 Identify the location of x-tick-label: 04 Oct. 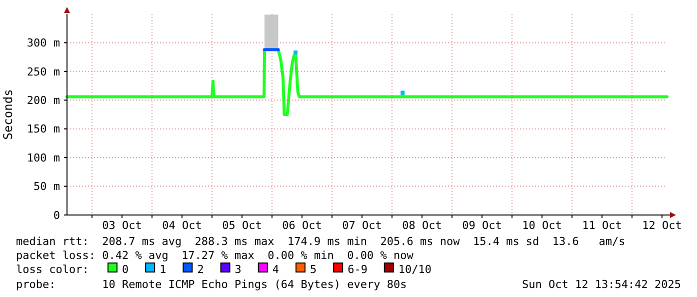
(182, 225).